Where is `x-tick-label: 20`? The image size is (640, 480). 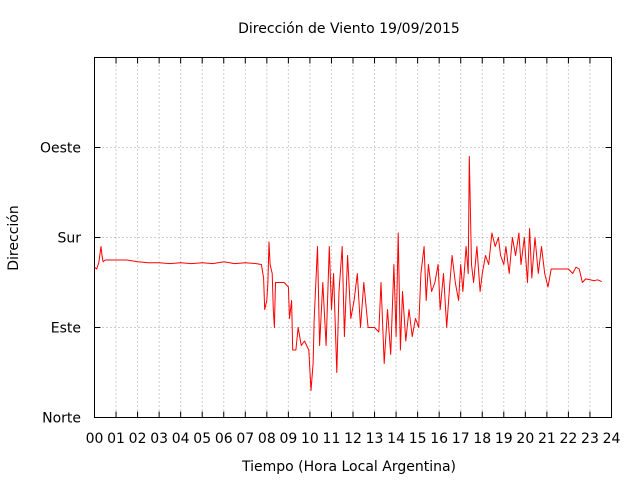 x-tick-label: 20 is located at coordinates (525, 439).